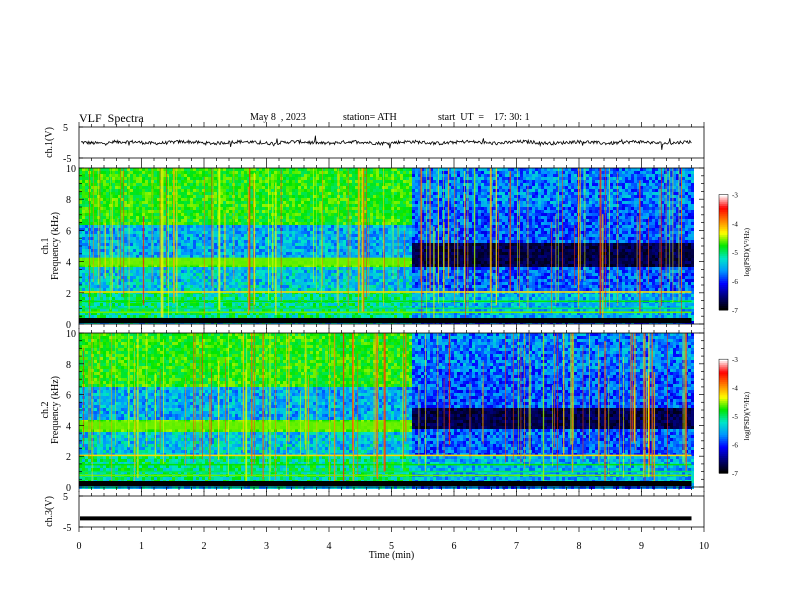 This screenshot has height=612, width=792. Describe the element at coordinates (391, 546) in the screenshot. I see `xtick-5: 5` at that location.